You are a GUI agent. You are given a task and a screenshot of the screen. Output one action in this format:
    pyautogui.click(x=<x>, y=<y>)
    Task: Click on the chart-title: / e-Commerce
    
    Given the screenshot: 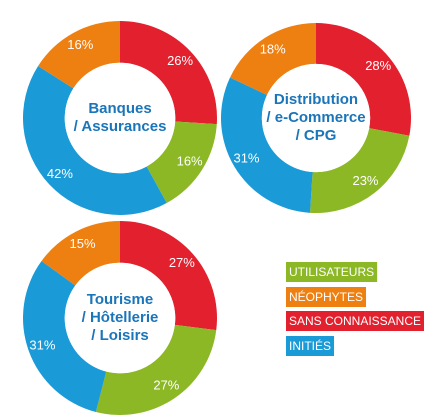 What is the action you would take?
    pyautogui.click(x=315, y=117)
    